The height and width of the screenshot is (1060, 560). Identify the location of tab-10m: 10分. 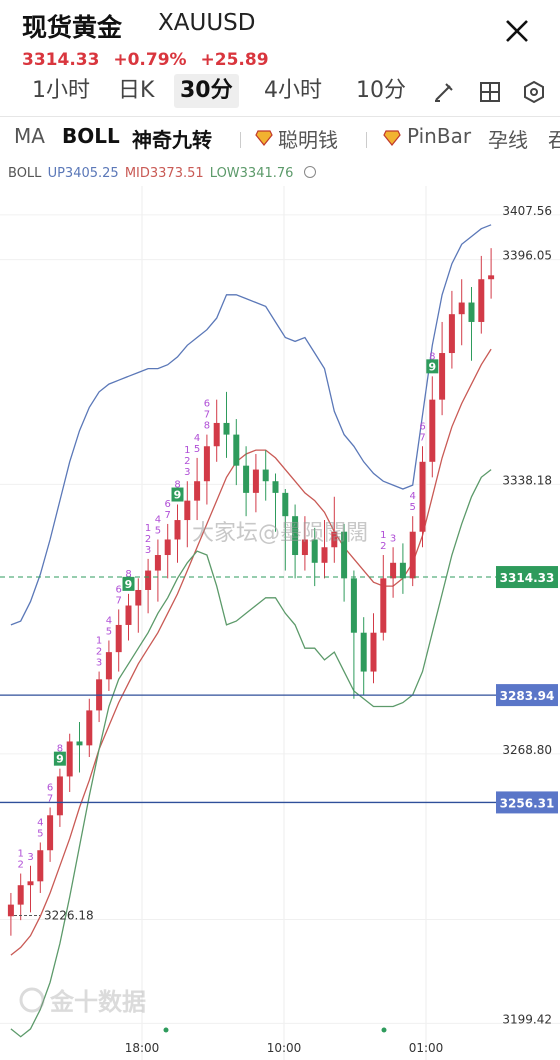
(381, 90).